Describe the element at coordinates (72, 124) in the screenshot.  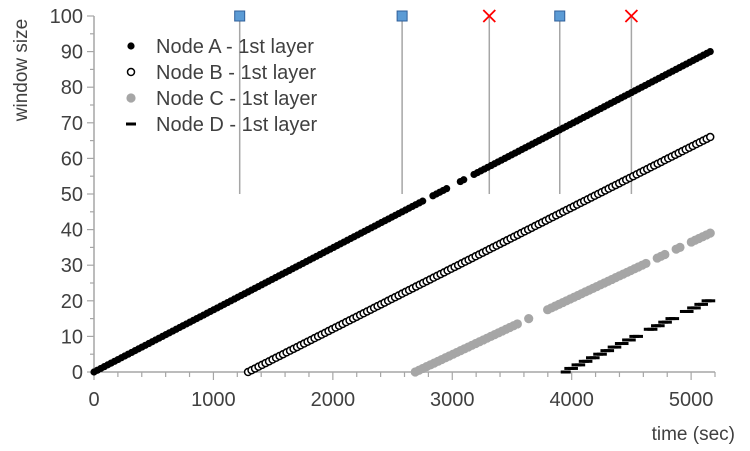
I see `y-tick-label: 70` at that location.